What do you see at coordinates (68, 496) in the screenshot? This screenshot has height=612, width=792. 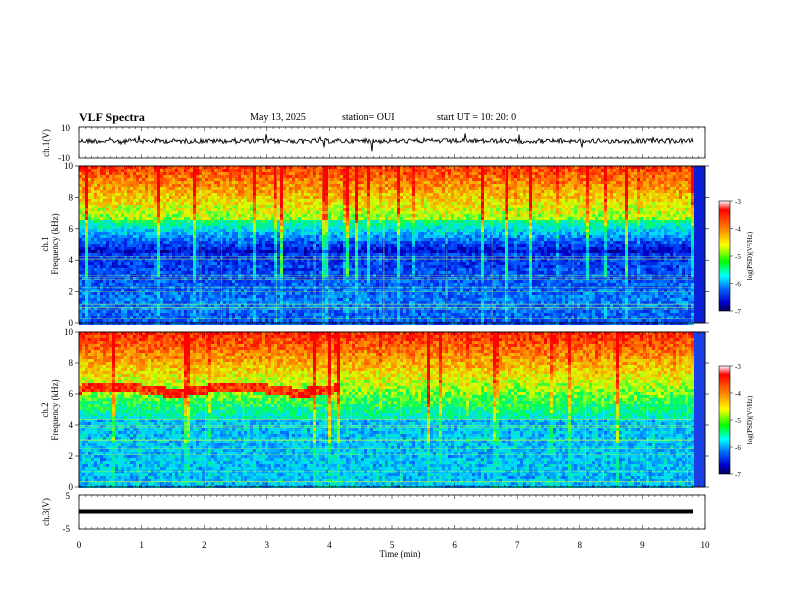 I see `ch3-ytick-top: 5` at bounding box center [68, 496].